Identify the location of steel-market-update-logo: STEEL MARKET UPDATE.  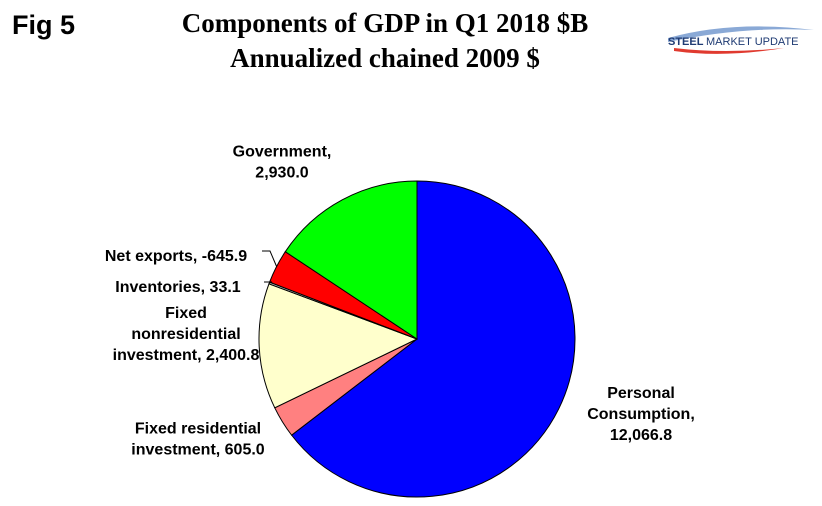
(741, 40).